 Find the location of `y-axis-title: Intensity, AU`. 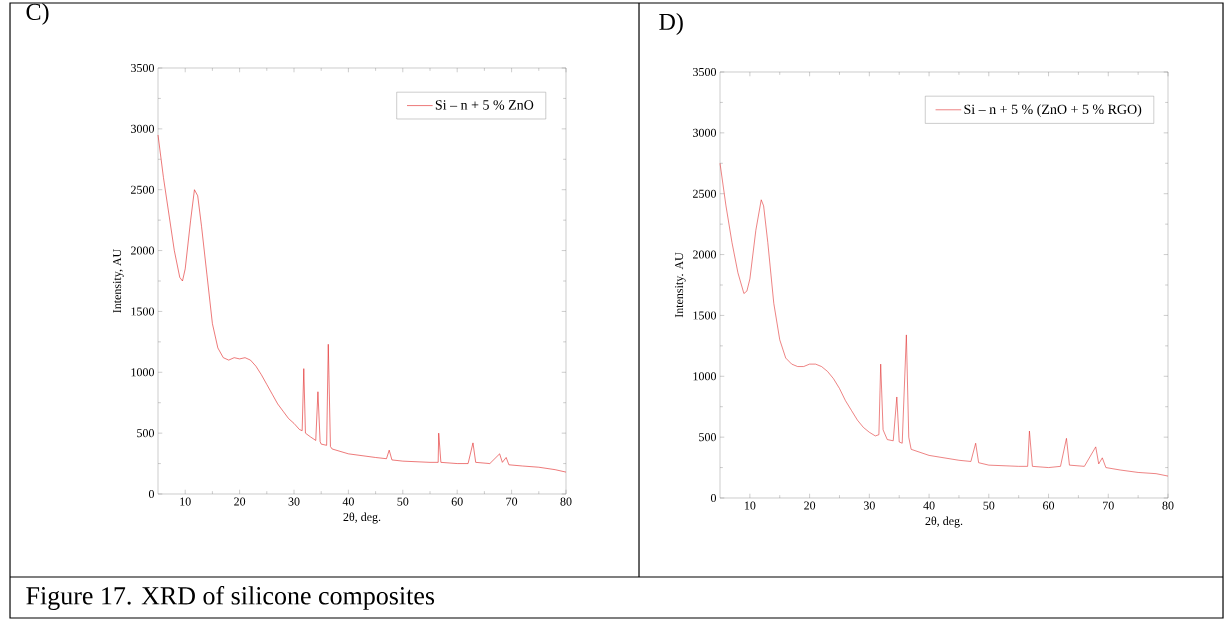

y-axis-title: Intensity, AU is located at coordinates (118, 280).